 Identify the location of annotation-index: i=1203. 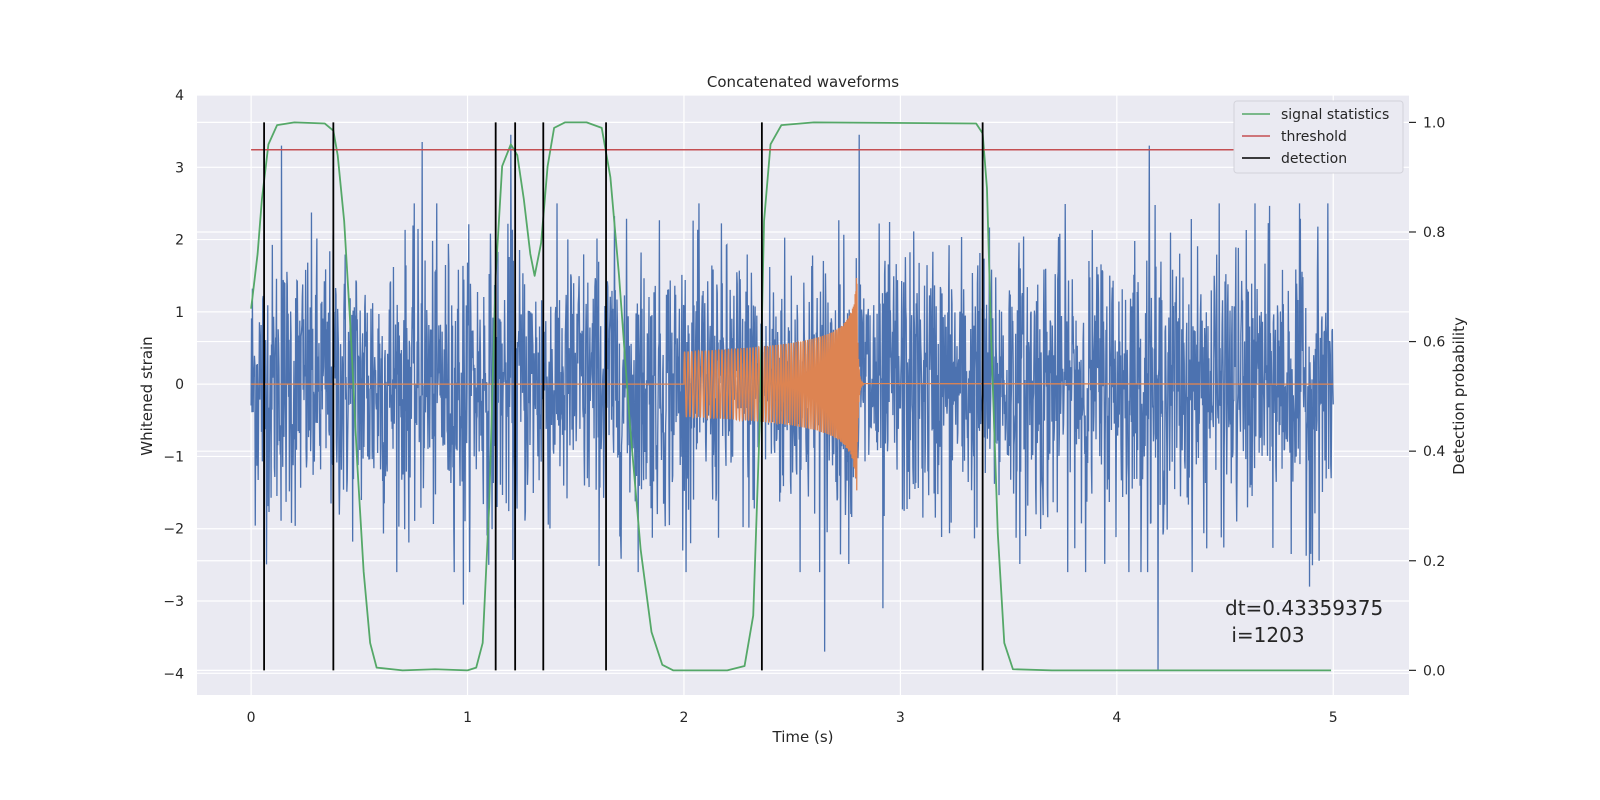
(1265, 635).